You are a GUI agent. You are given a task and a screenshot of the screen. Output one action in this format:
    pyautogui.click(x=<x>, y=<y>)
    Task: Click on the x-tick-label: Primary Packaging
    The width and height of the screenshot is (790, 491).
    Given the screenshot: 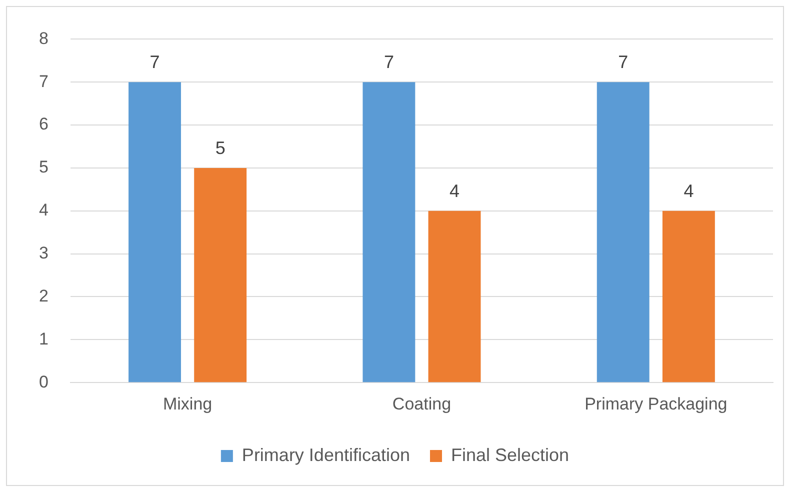 What is the action you would take?
    pyautogui.click(x=656, y=404)
    